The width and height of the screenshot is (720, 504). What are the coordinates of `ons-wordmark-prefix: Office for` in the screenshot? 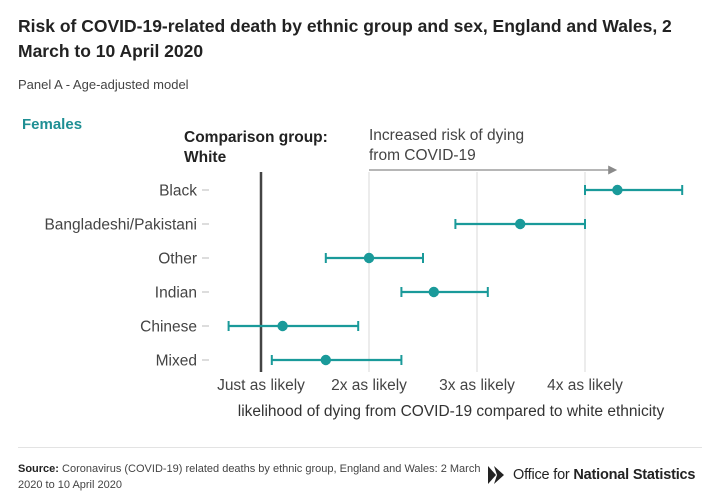 It's located at (543, 475).